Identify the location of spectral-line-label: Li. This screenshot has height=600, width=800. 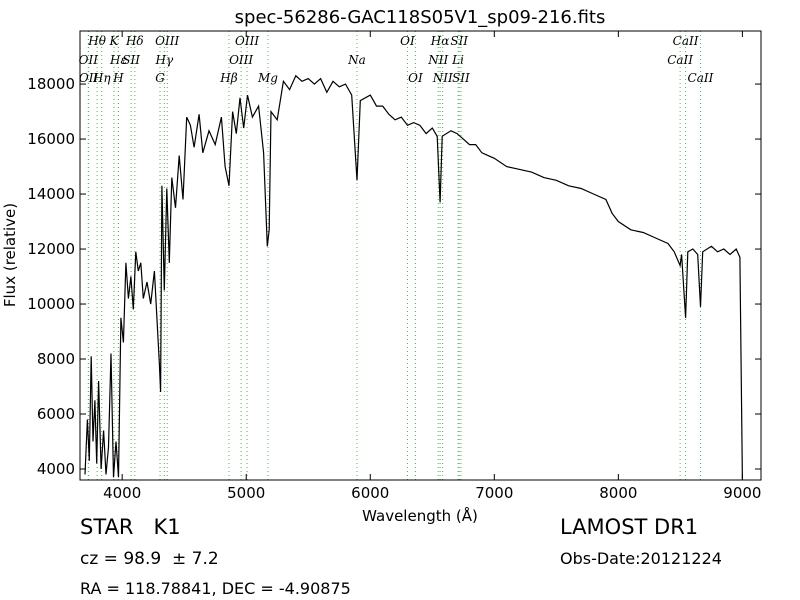
(457, 60).